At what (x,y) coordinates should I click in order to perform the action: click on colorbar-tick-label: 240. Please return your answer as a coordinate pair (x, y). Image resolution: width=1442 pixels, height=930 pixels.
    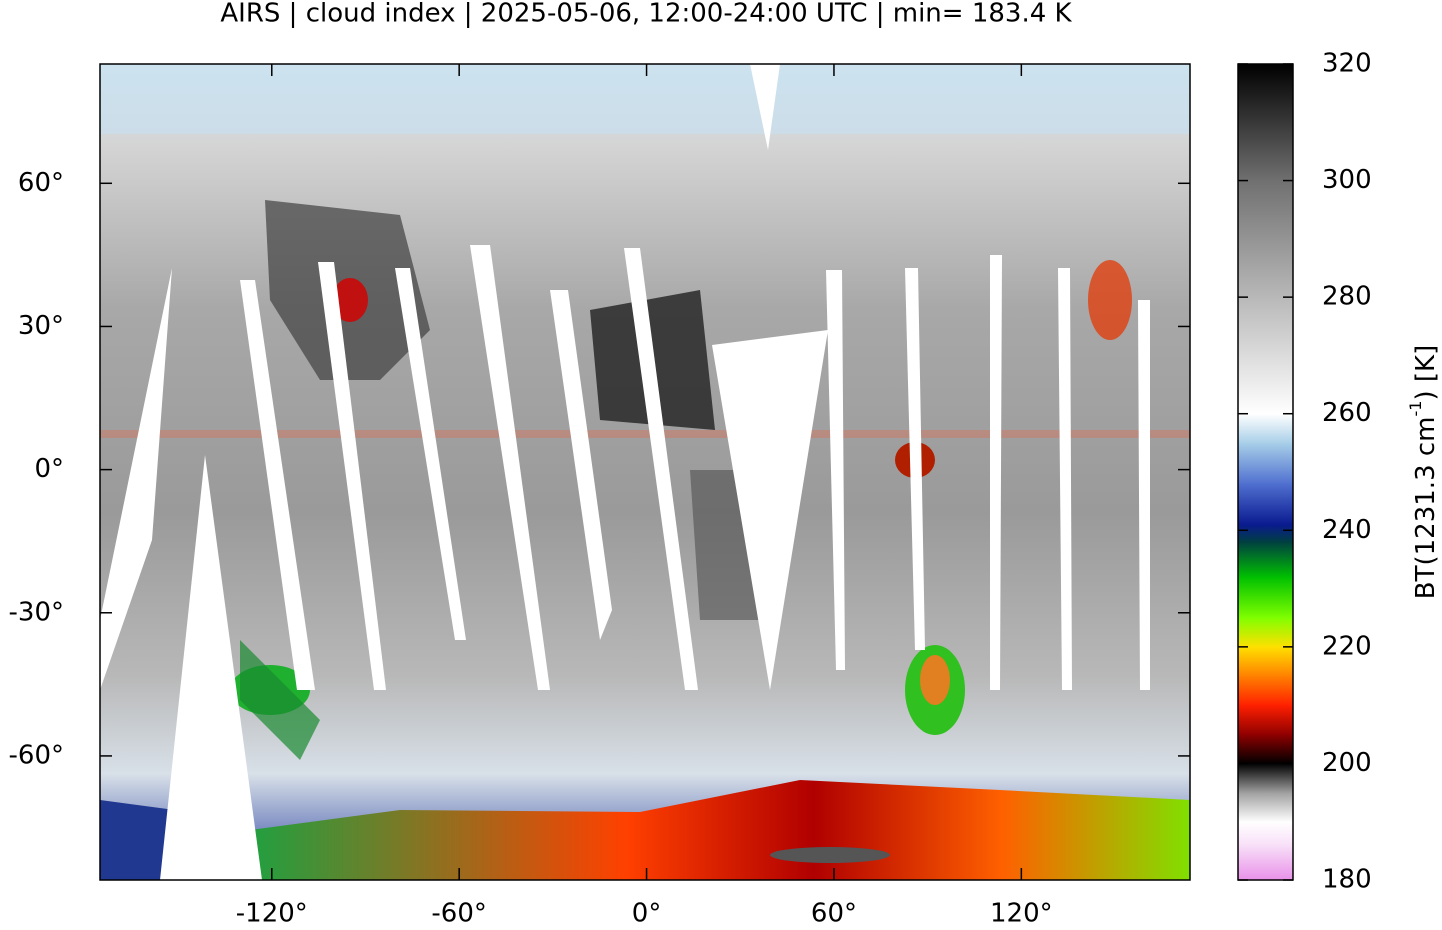
    Looking at the image, I should click on (1347, 530).